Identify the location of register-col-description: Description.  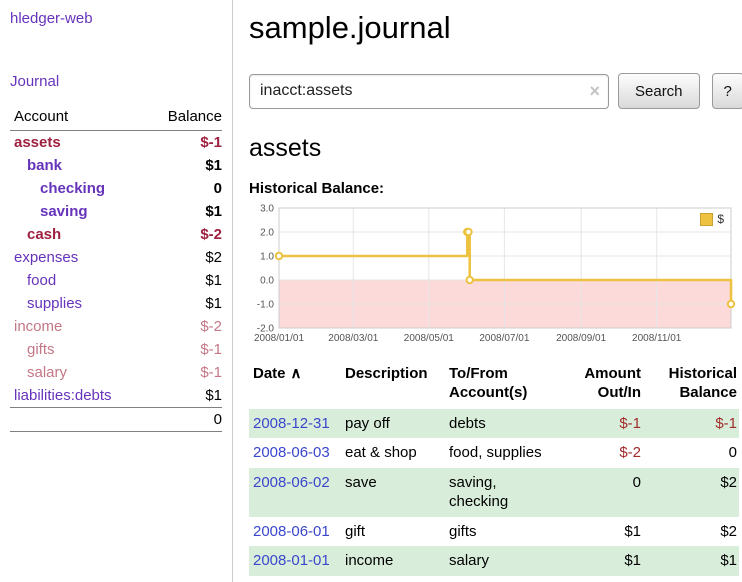
(386, 373).